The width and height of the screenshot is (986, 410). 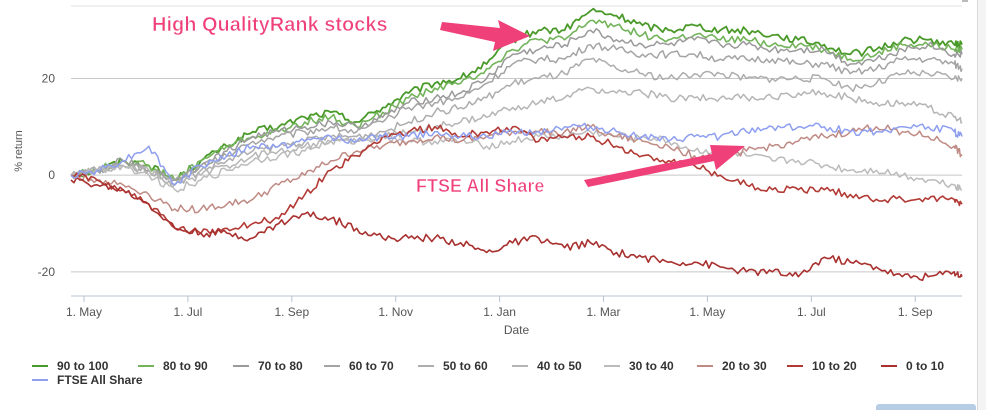 What do you see at coordinates (499, 312) in the screenshot?
I see `x-tick-label: 1. Jan` at bounding box center [499, 312].